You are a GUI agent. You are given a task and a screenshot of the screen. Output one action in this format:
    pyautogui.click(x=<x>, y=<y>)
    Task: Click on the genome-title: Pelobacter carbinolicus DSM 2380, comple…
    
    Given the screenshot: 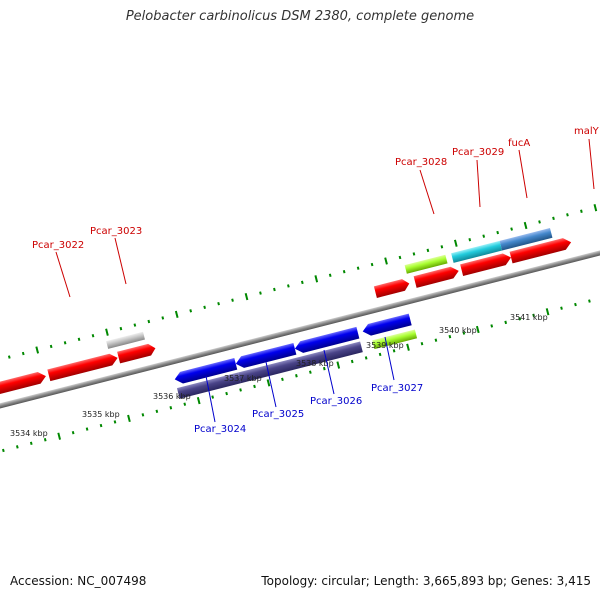 What is the action you would take?
    pyautogui.click(x=300, y=16)
    